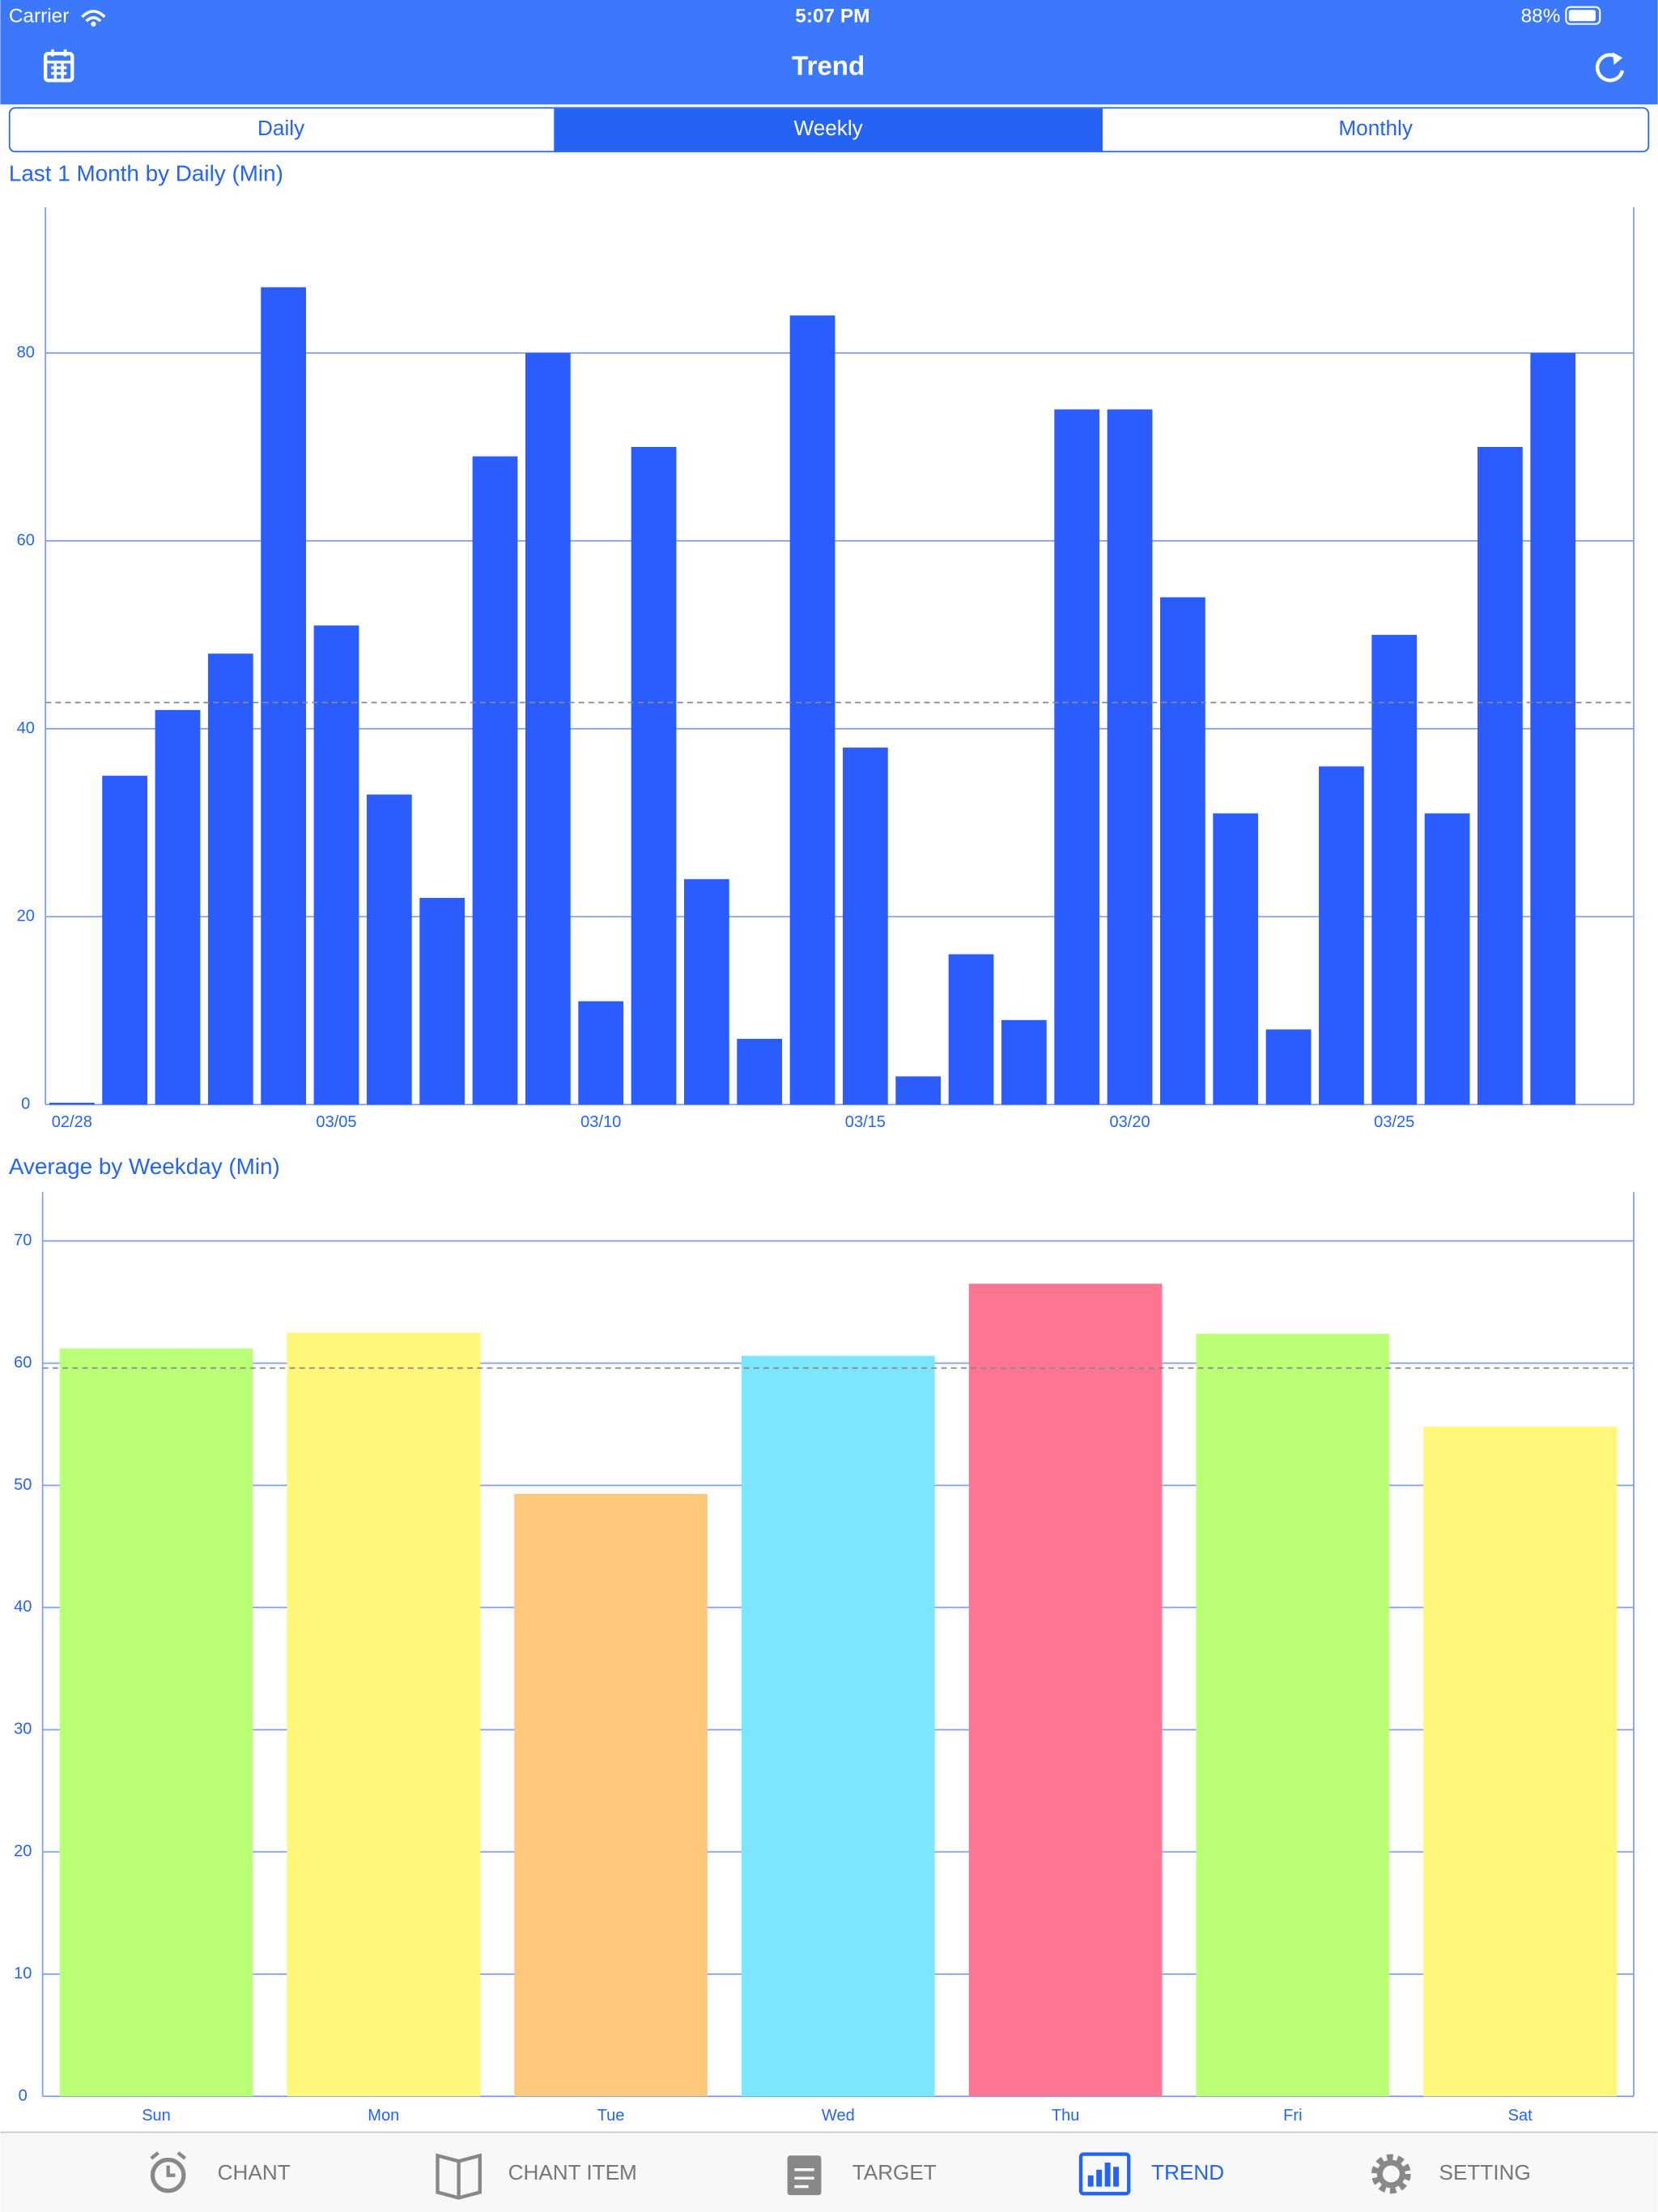  Describe the element at coordinates (336, 1122) in the screenshot. I see `x-tick-label: 03/05` at that location.